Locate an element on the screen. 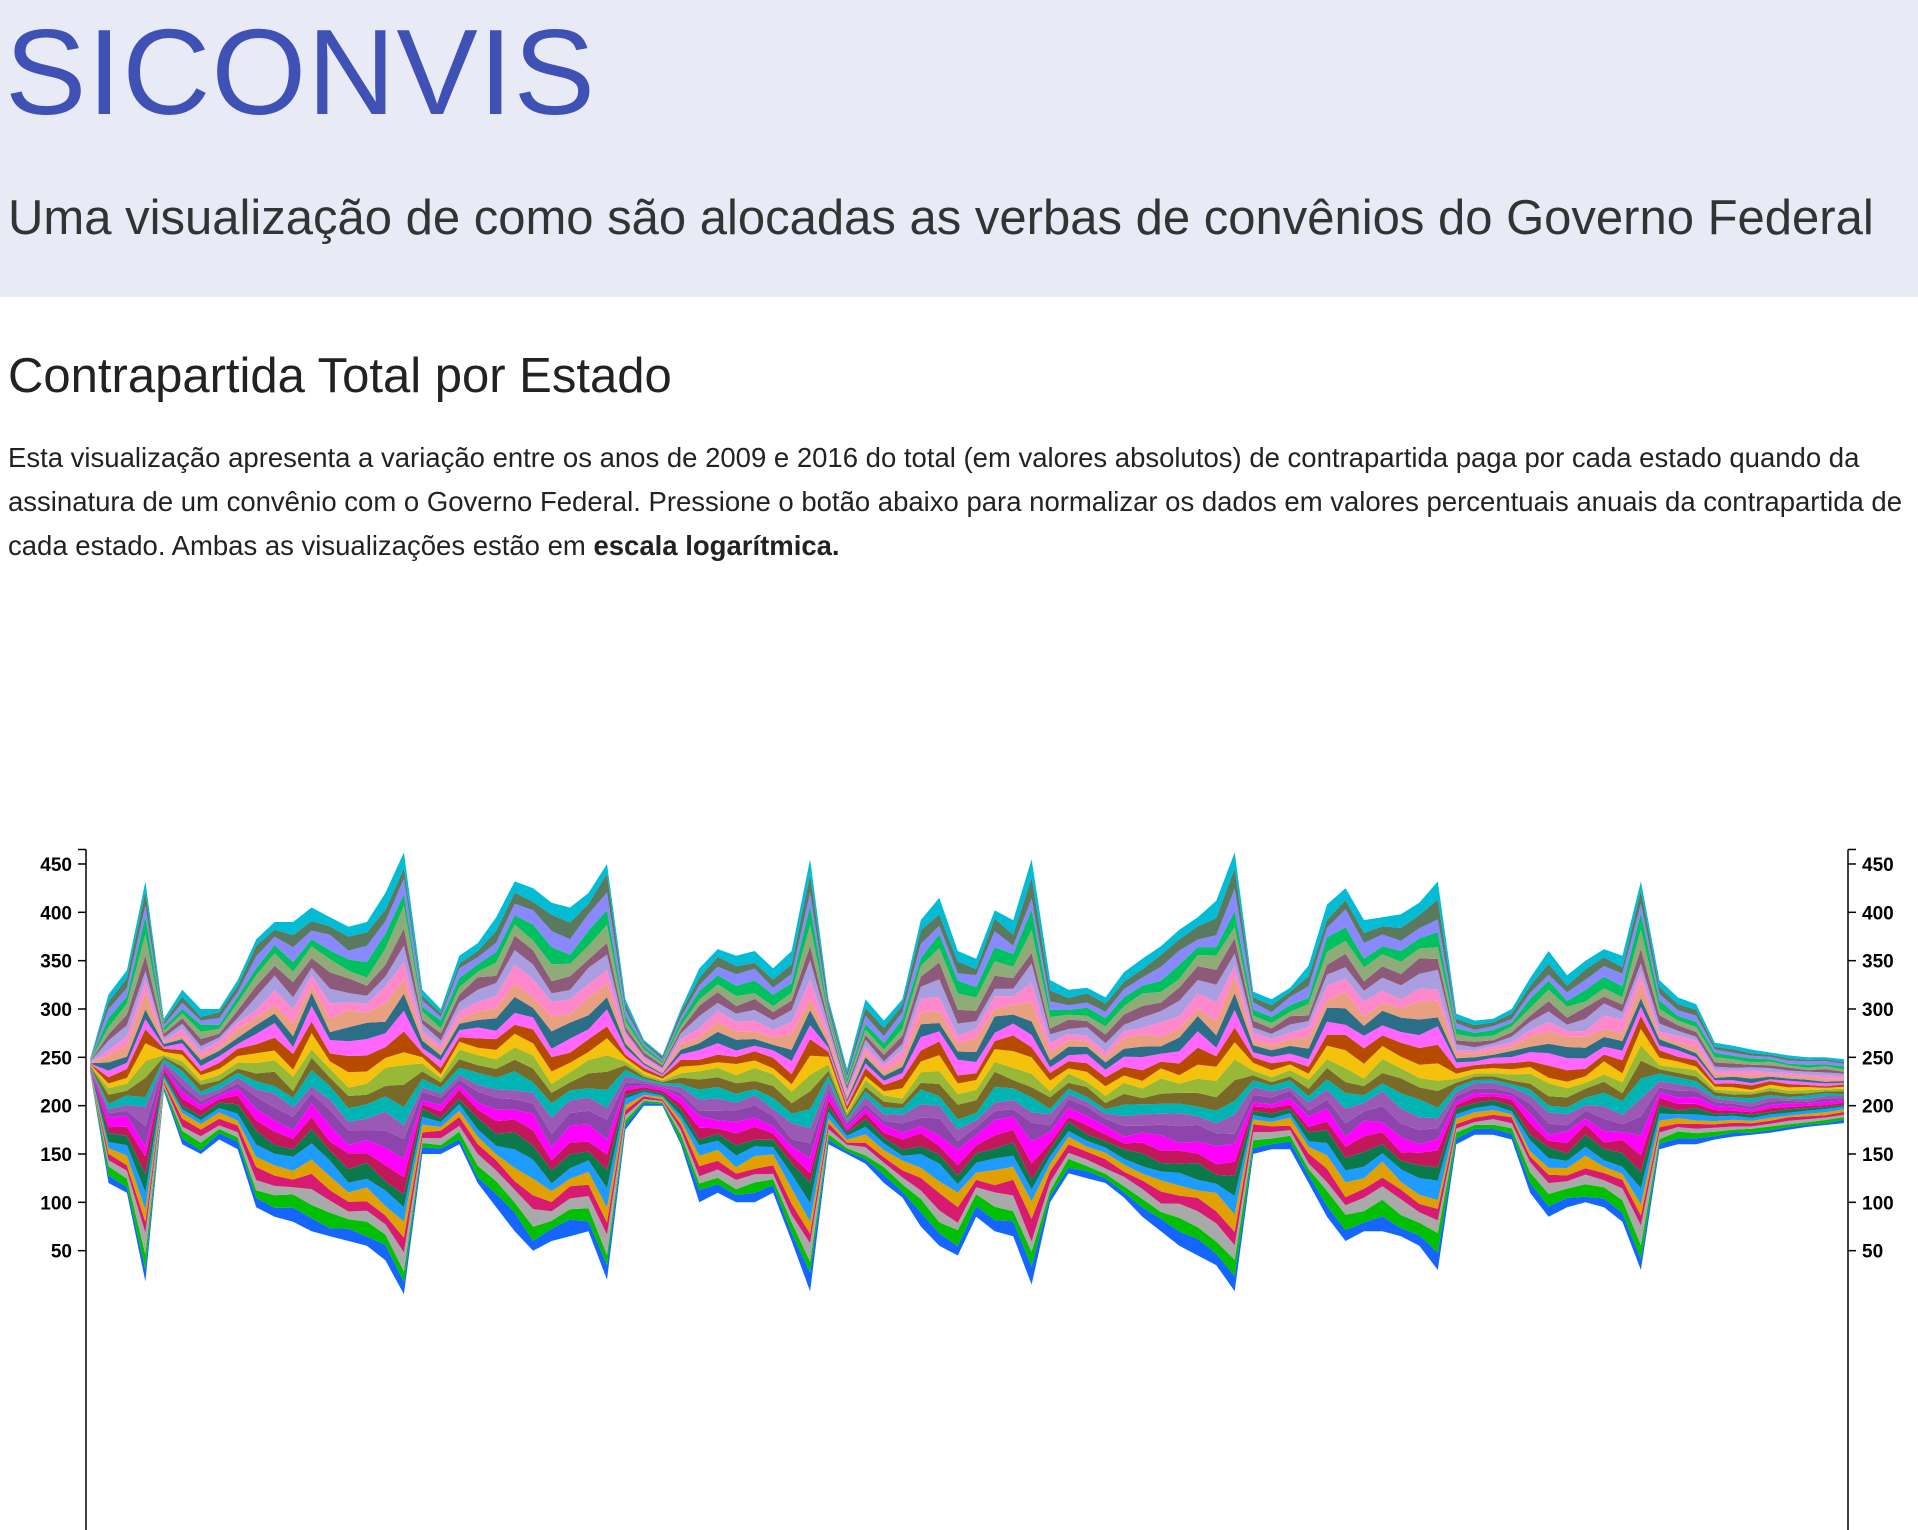  description-bold: escala logarítmica. is located at coordinates (716, 545).